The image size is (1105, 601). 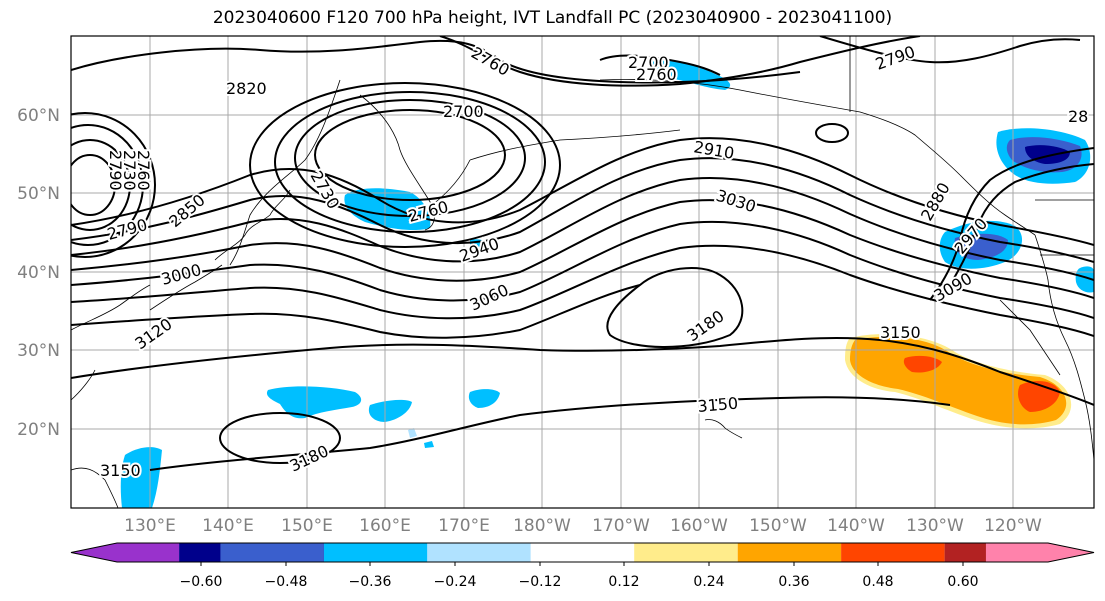 I want to click on latitude-labels: 60°N 50°N 40°N 30°N 20°N, so click(x=38, y=273).